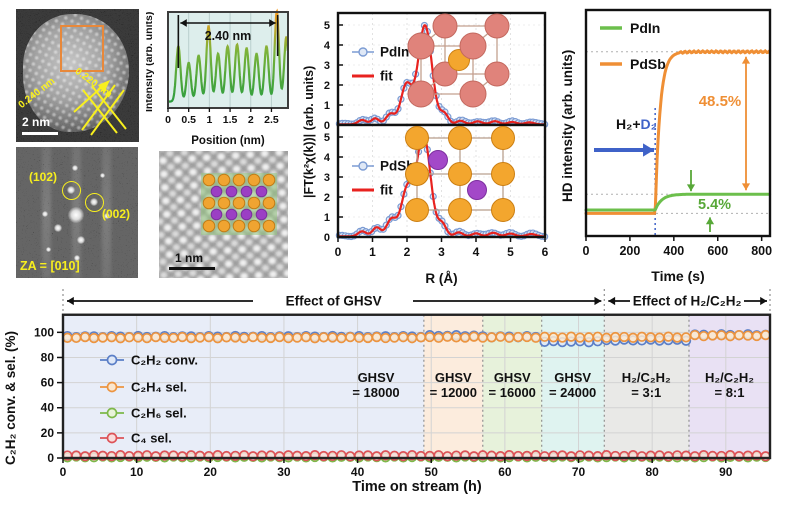  What do you see at coordinates (717, 251) in the screenshot?
I see `hd-xtick: 600` at bounding box center [717, 251].